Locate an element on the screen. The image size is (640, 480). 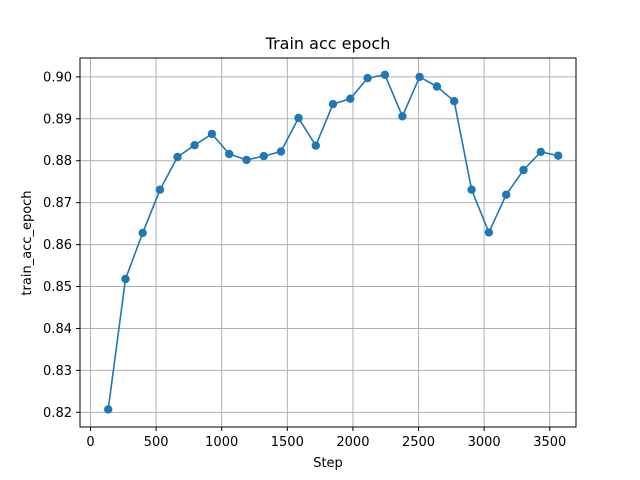
chart-title: Train acc epoch is located at coordinates (328, 43).